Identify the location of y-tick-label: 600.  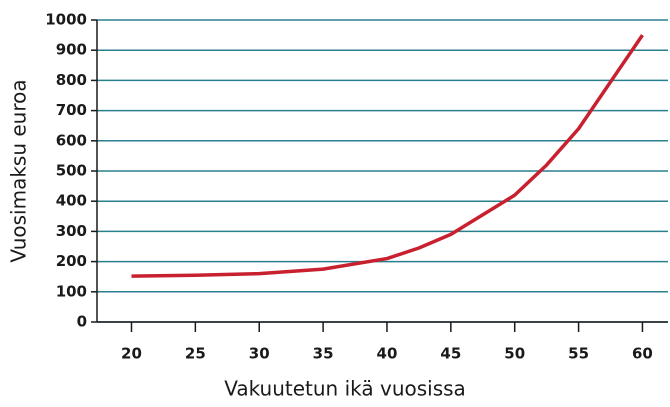
(71, 140).